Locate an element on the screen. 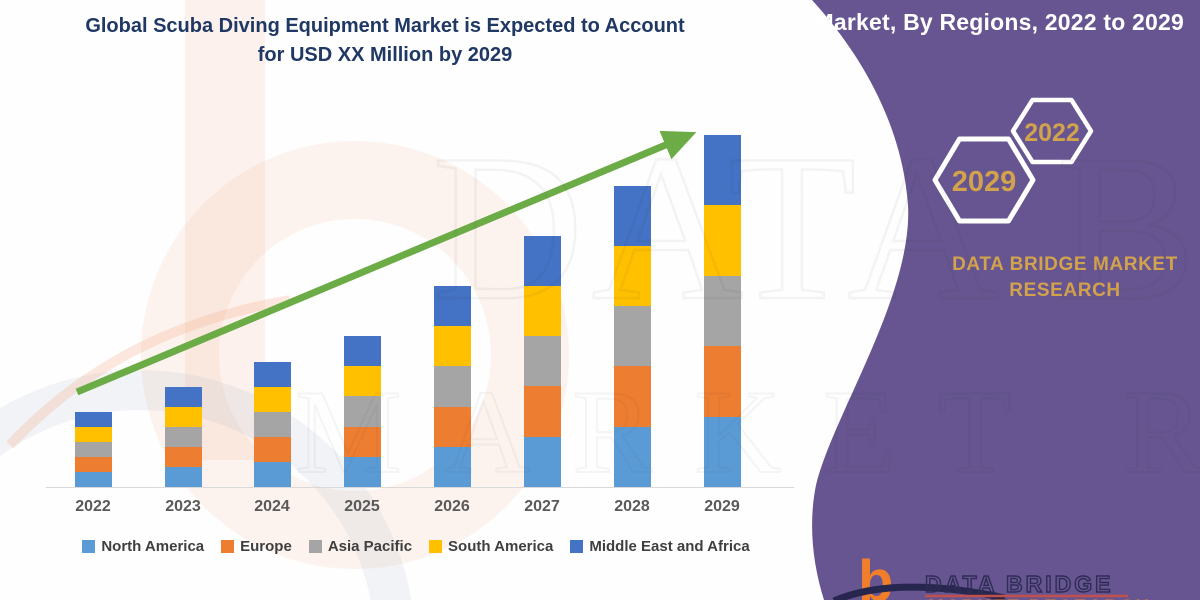  bar-2022 is located at coordinates (93, 449).